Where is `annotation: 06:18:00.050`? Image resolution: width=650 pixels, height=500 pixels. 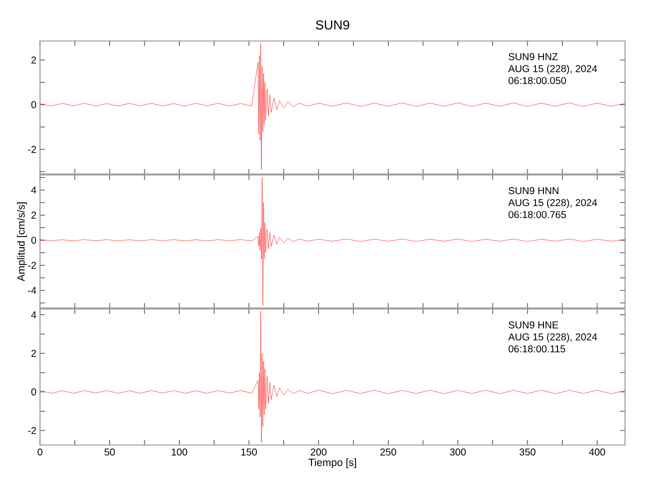
annotation: 06:18:00.050 is located at coordinates (537, 80).